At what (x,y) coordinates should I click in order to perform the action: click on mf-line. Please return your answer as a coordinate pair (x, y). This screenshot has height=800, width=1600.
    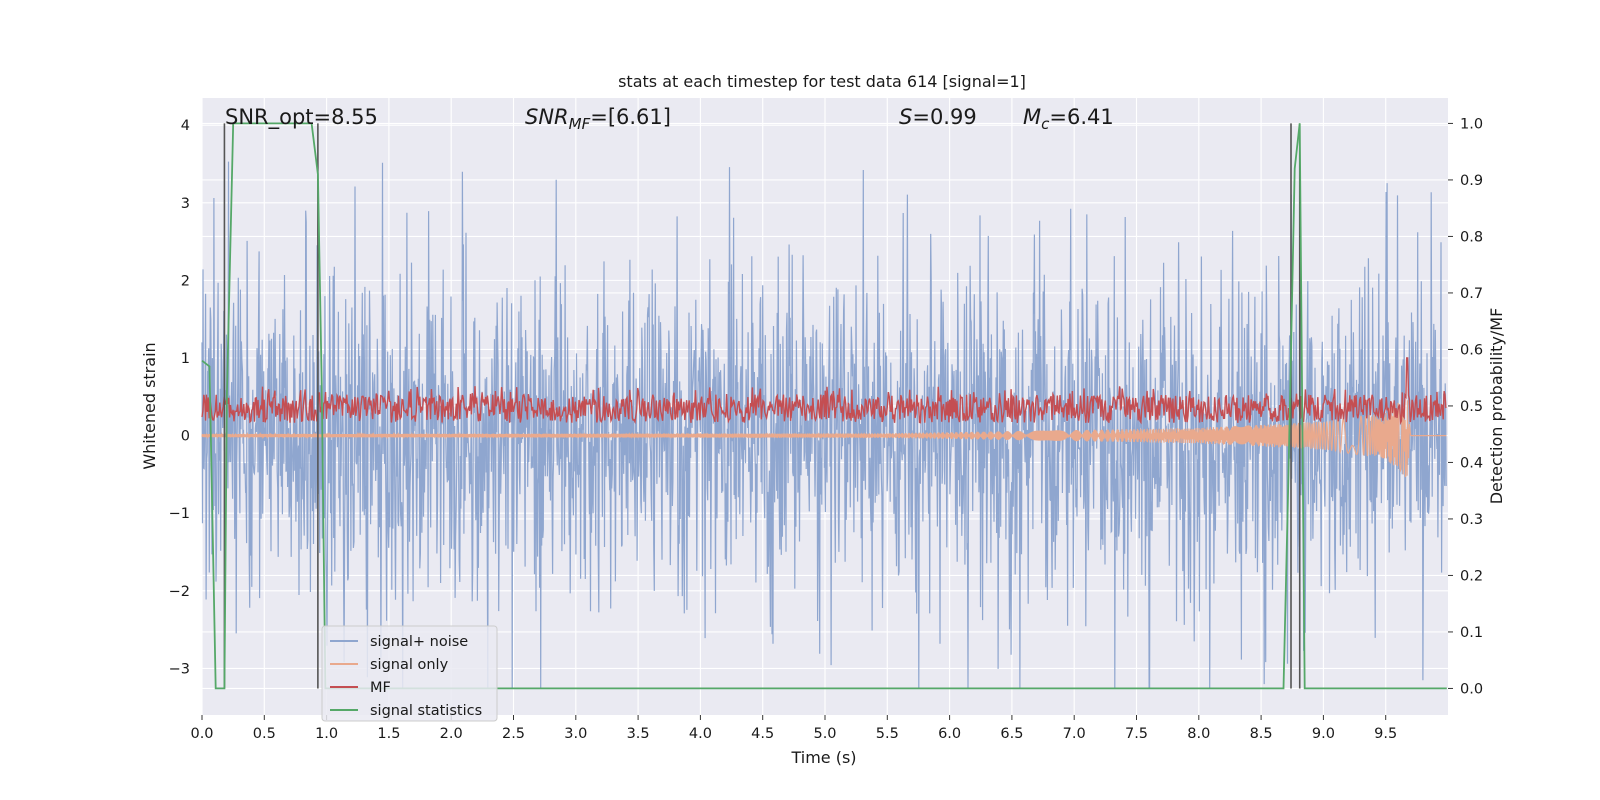
    Looking at the image, I should click on (824, 391).